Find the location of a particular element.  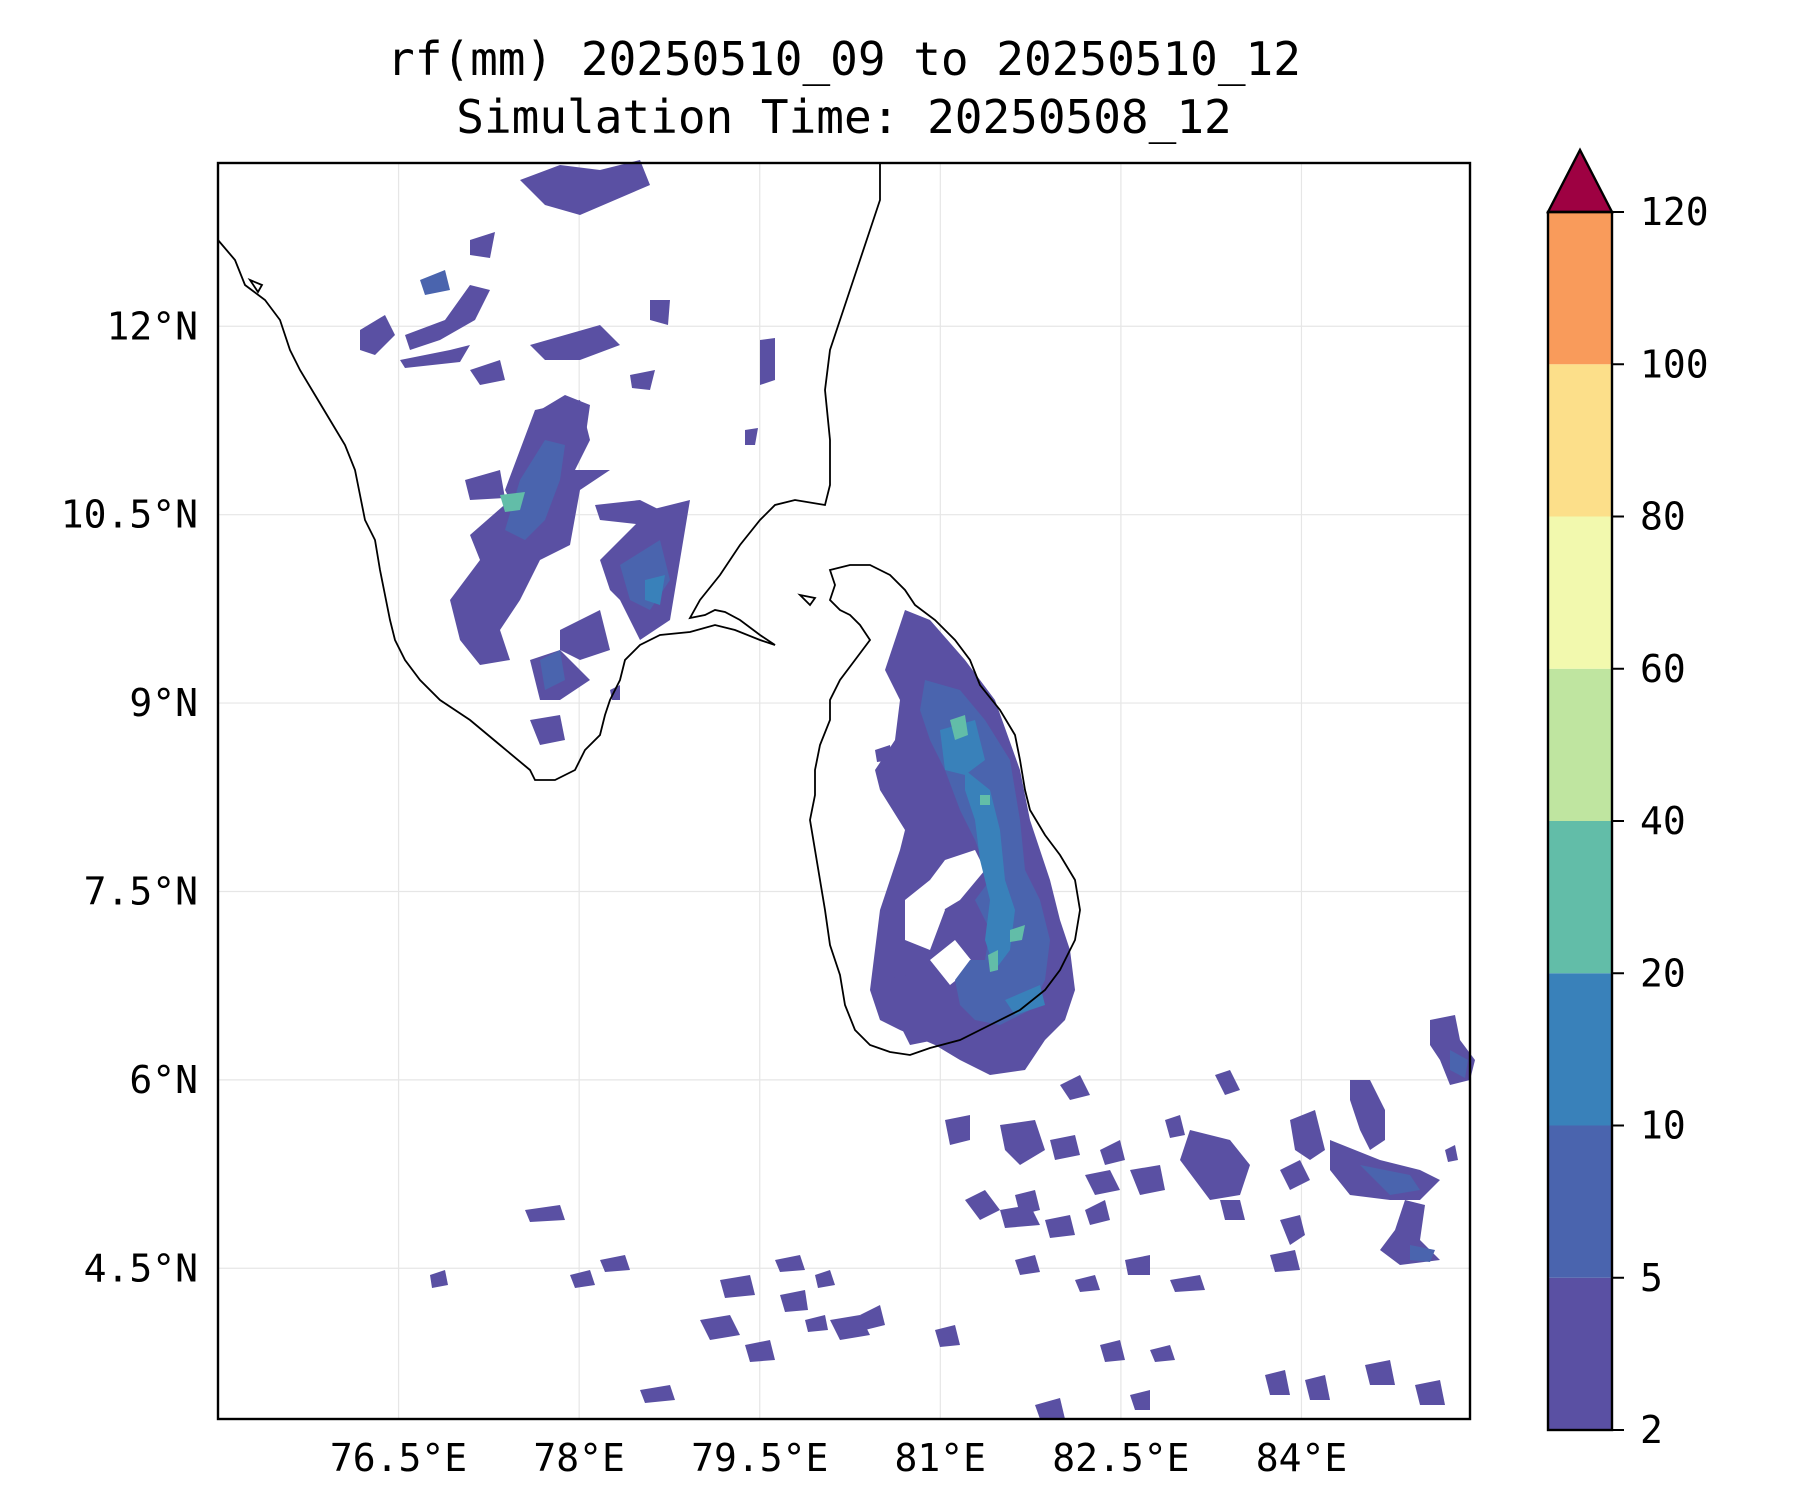

y-tick-label: 6°N is located at coordinates (163, 1080).